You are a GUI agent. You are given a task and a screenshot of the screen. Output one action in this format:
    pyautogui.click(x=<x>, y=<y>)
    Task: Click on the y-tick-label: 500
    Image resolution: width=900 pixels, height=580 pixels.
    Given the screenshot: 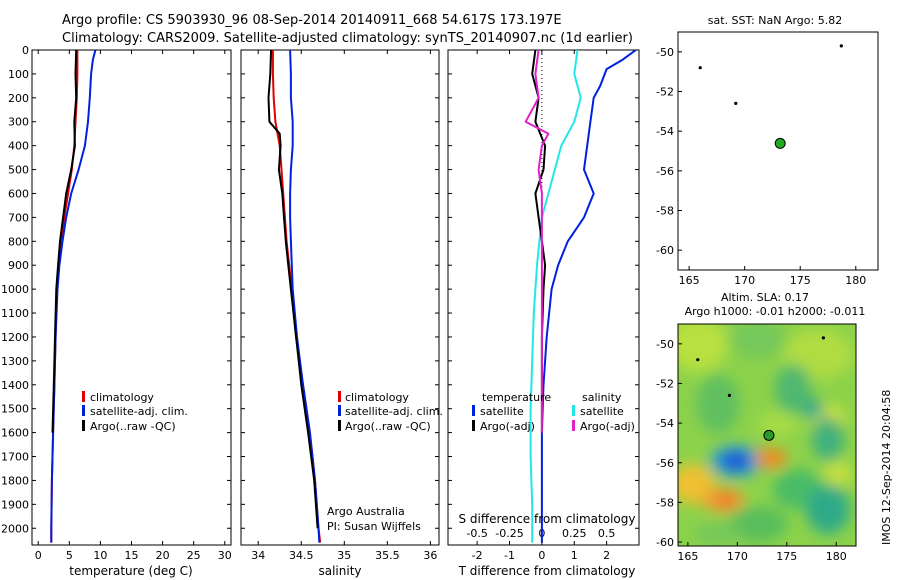 What is the action you would take?
    pyautogui.click(x=18, y=170)
    